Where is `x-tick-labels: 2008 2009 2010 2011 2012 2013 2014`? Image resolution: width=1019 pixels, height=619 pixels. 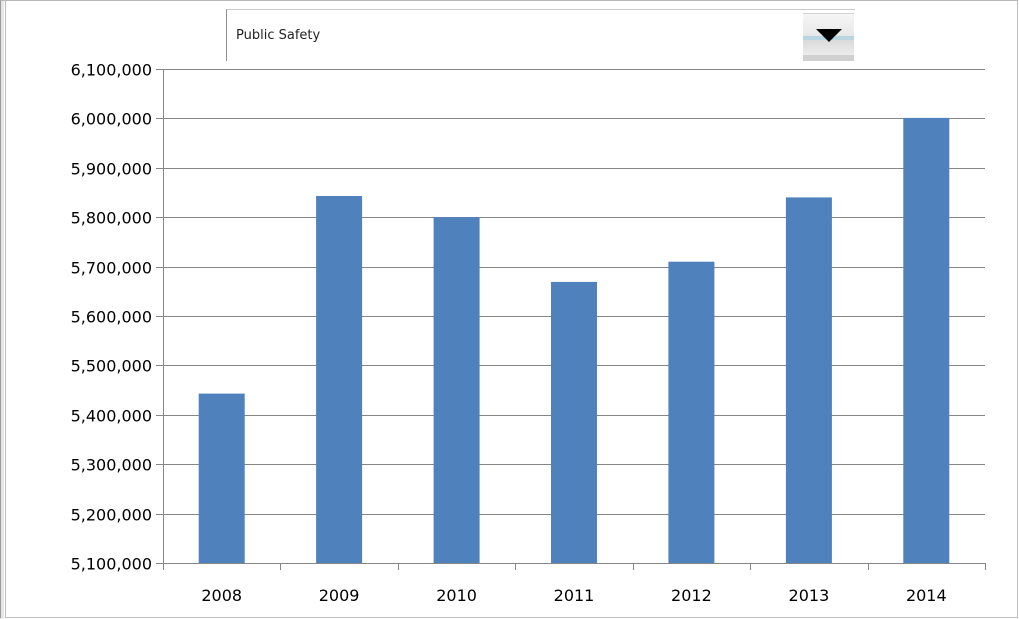
x-tick-labels: 2008 2009 2010 2011 2012 2013 2014 is located at coordinates (573, 595).